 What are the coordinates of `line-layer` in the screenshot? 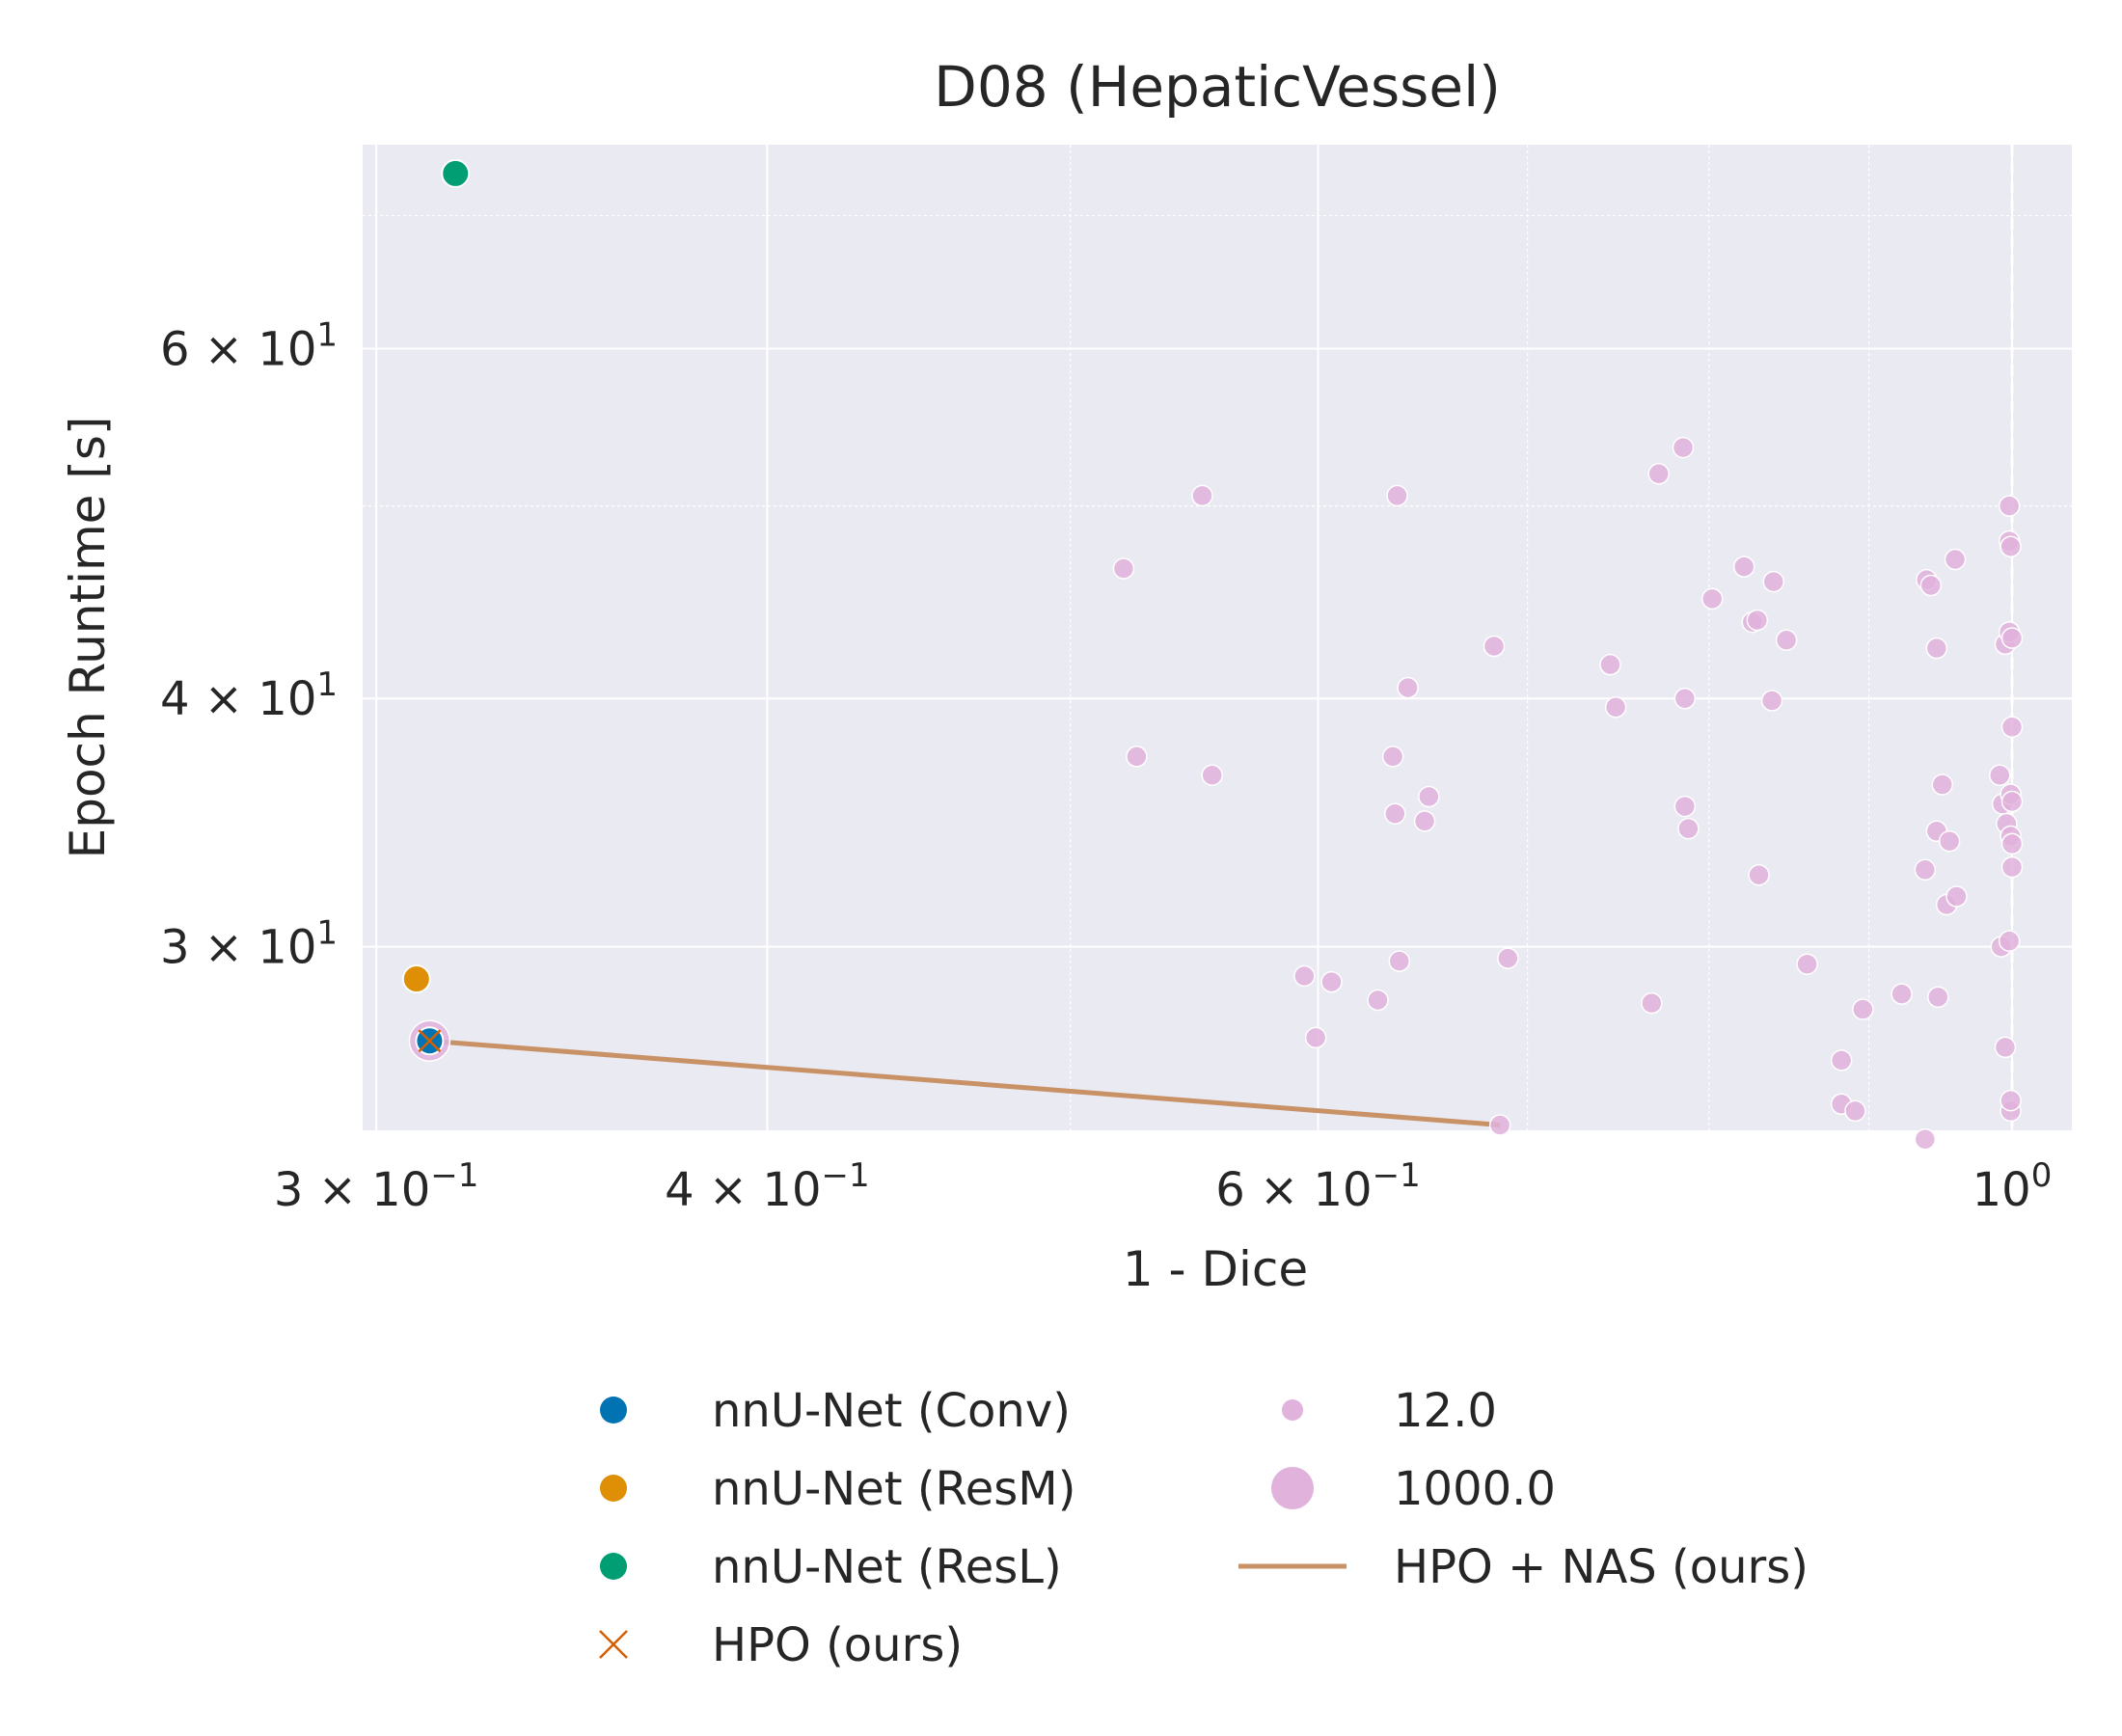 It's located at (965, 1082).